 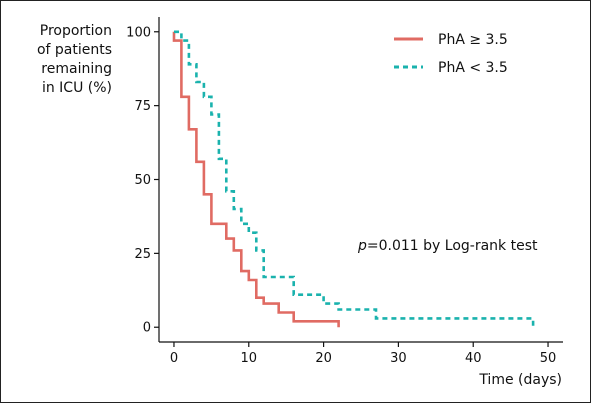 I want to click on y-tick-label: 50, so click(x=142, y=180).